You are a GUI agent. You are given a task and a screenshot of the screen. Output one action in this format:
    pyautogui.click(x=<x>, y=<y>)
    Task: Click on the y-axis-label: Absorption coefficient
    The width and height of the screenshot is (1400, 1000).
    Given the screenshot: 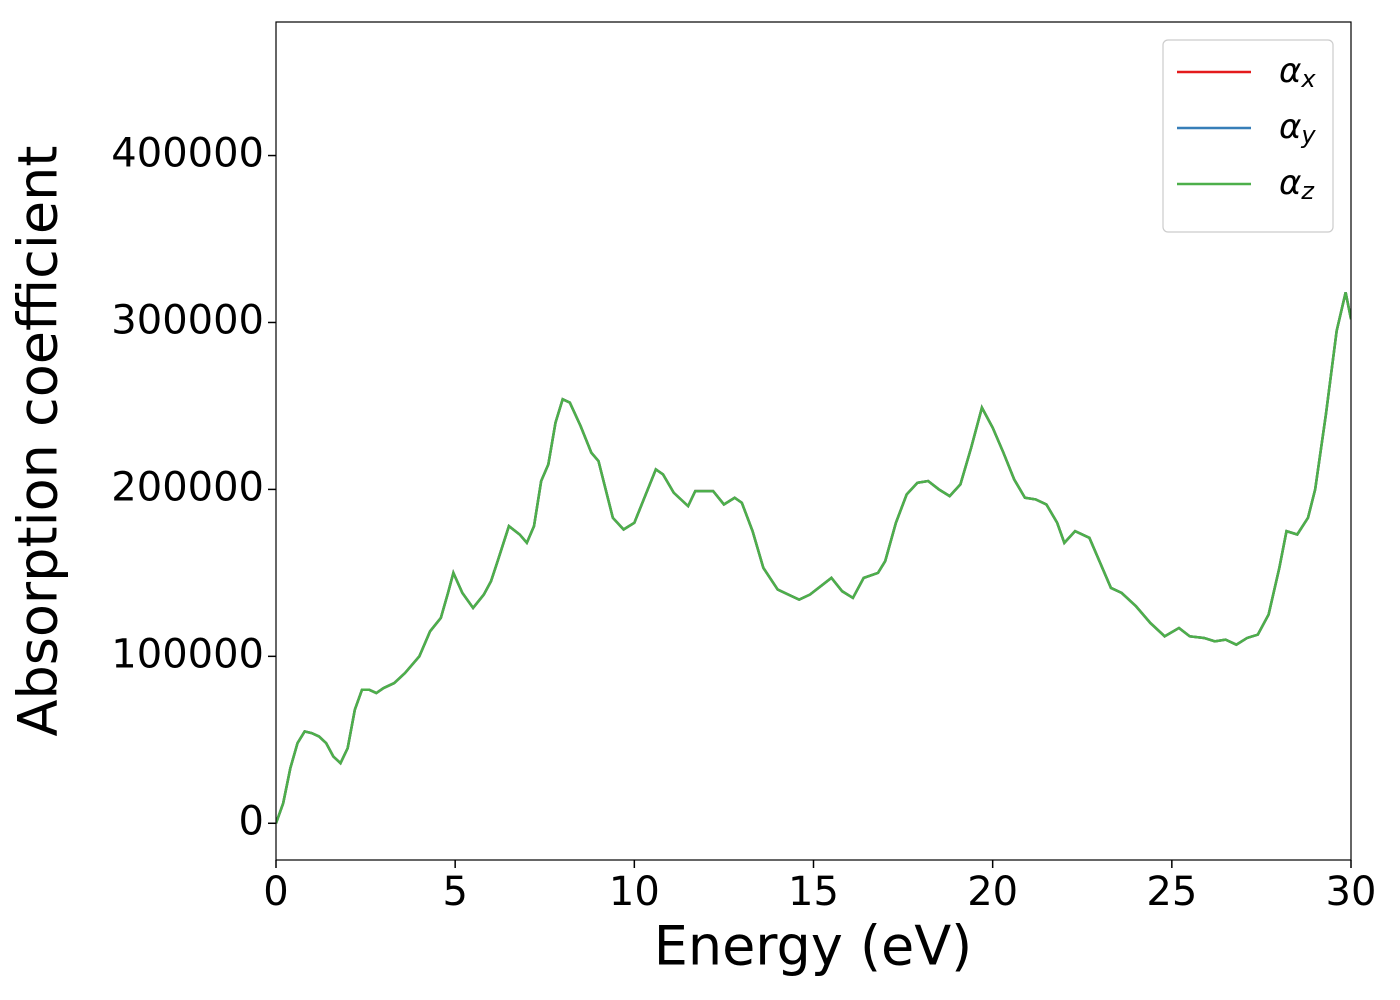 What is the action you would take?
    pyautogui.click(x=38, y=441)
    